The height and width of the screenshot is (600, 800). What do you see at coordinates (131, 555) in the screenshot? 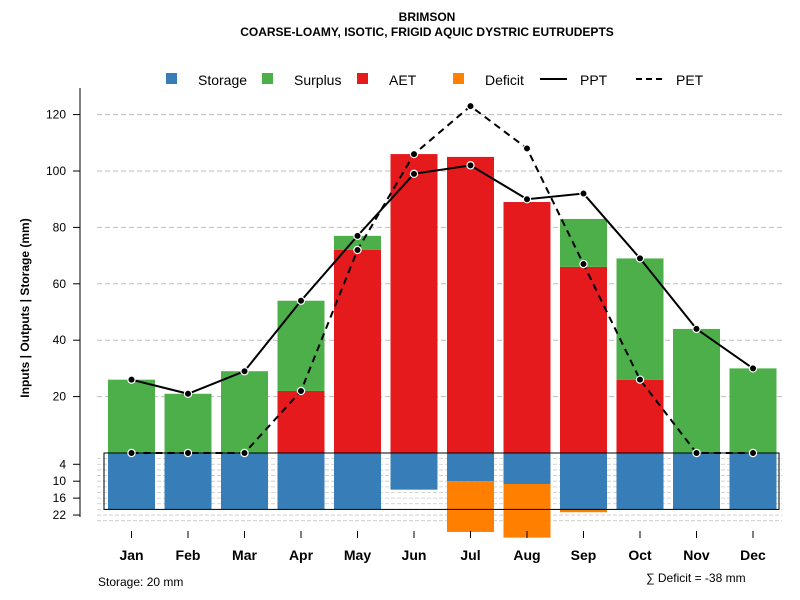
I see `x-tick-label: Jan` at bounding box center [131, 555].